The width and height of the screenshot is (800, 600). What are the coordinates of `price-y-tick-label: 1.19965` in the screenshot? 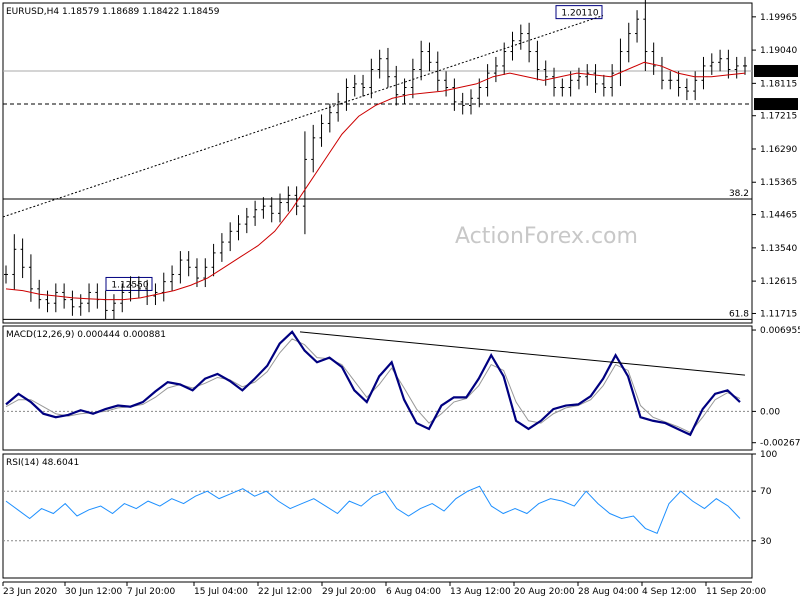 It's located at (778, 18).